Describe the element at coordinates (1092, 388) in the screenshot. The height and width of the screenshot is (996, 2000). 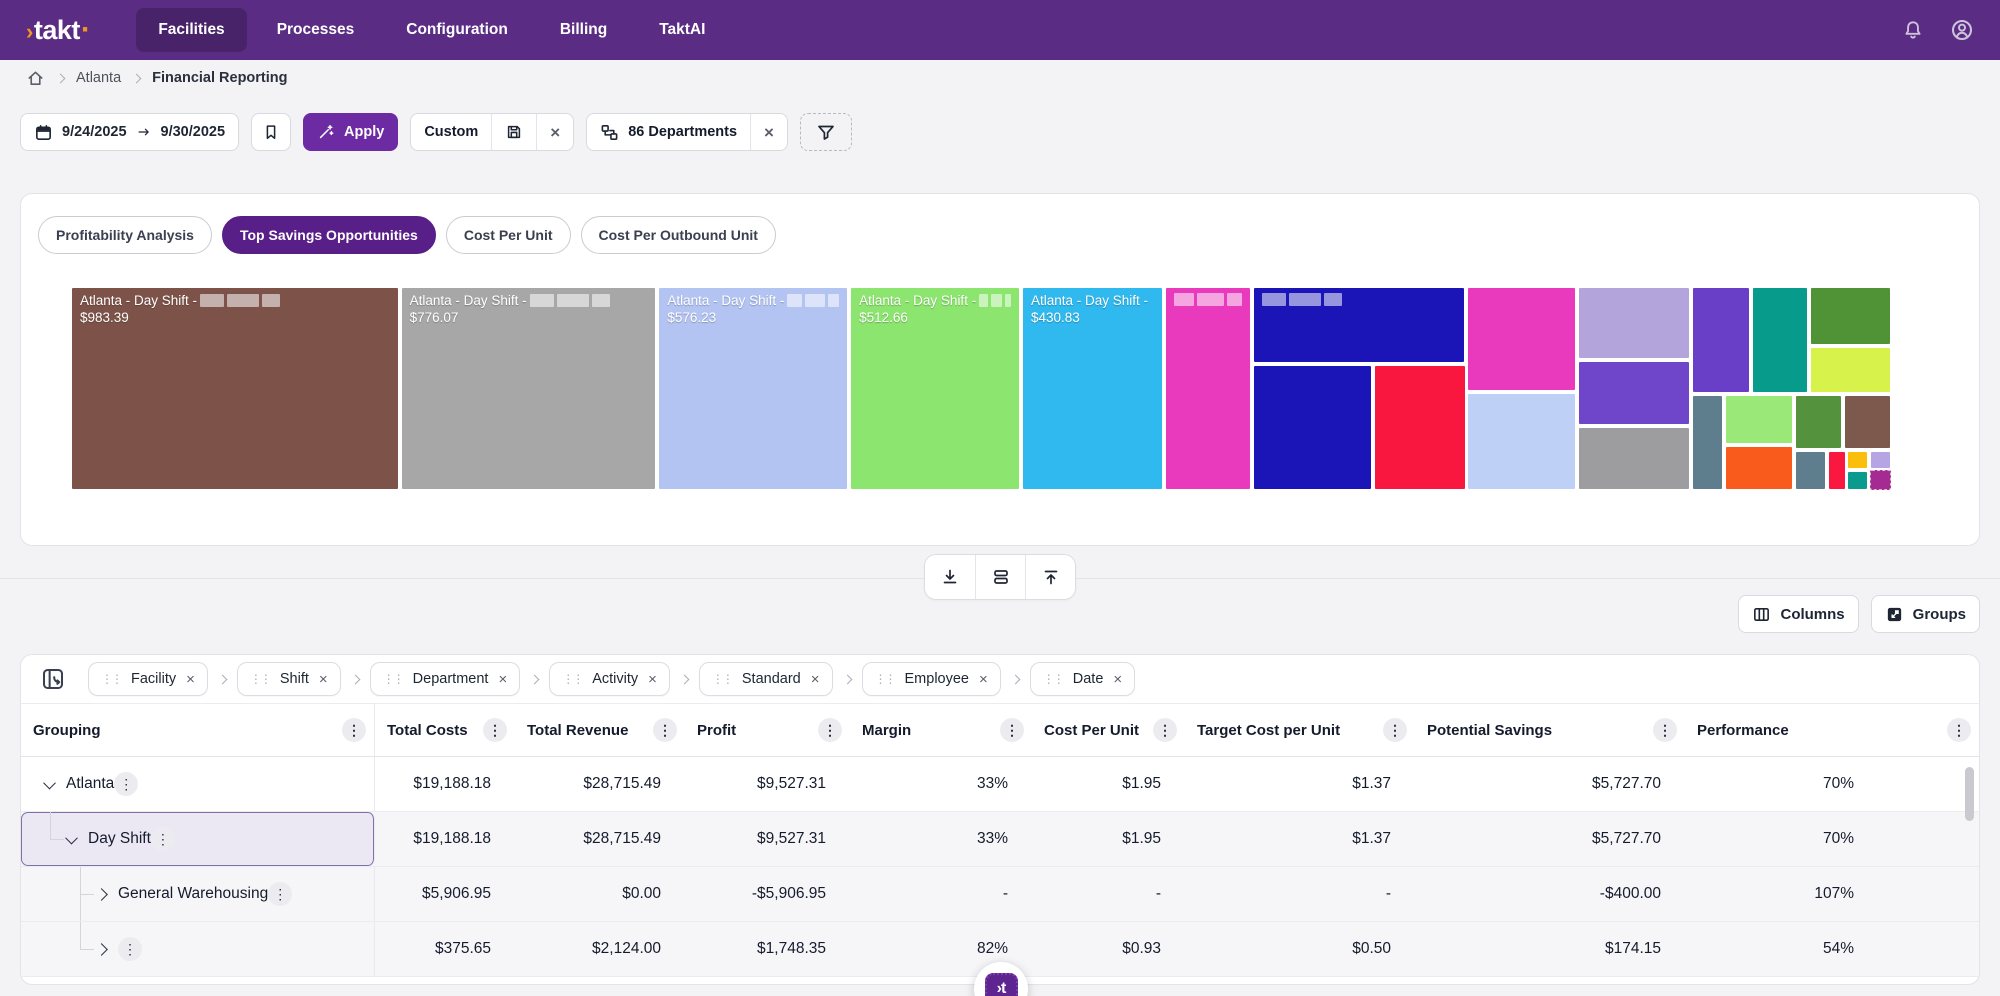
I see `treemap-cell: Atlanta - Day Shift - $430.83` at that location.